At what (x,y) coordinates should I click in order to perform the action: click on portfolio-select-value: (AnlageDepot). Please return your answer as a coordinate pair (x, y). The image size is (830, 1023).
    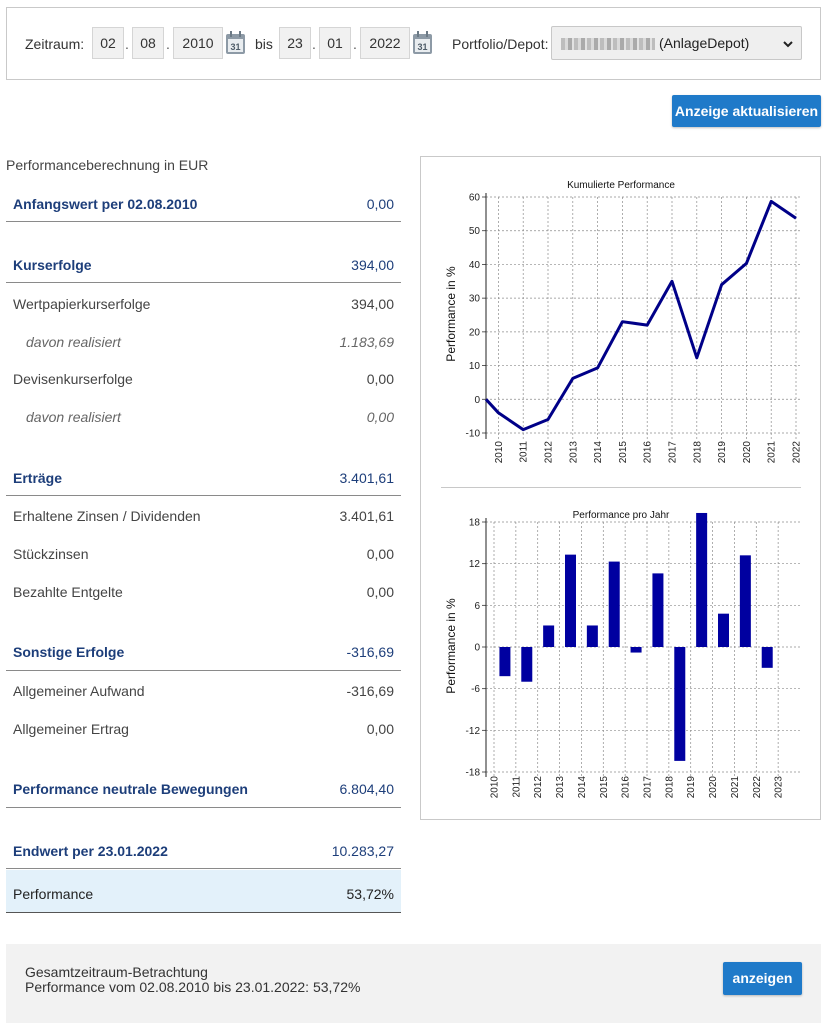
    Looking at the image, I should click on (704, 43).